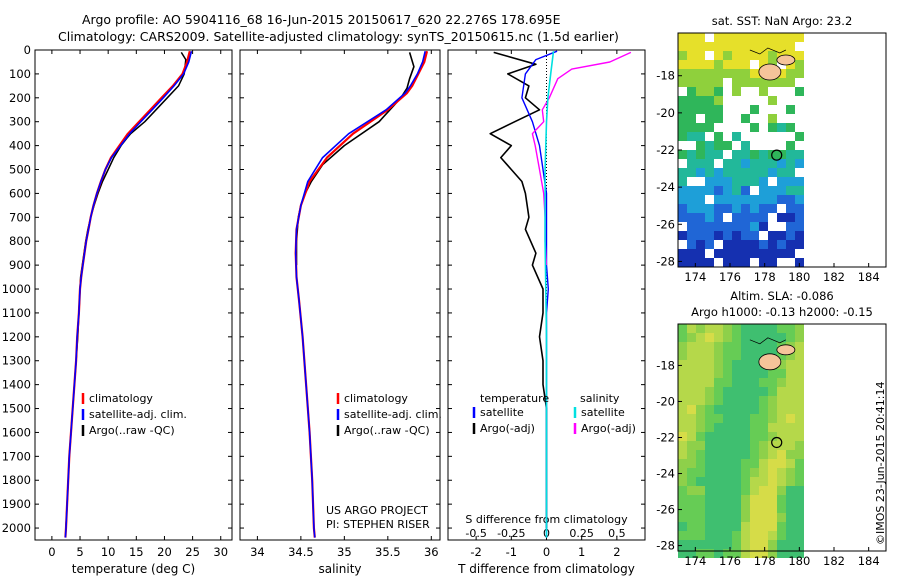 Image resolution: width=900 pixels, height=580 pixels. I want to click on x-tick-label: 1, so click(581, 552).